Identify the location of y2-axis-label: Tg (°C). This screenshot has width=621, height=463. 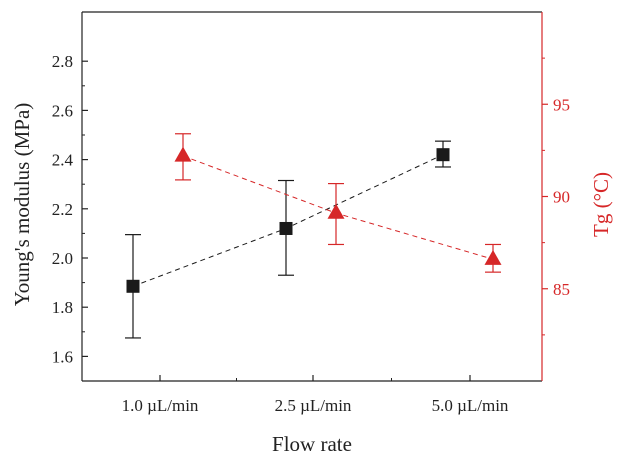
(601, 204).